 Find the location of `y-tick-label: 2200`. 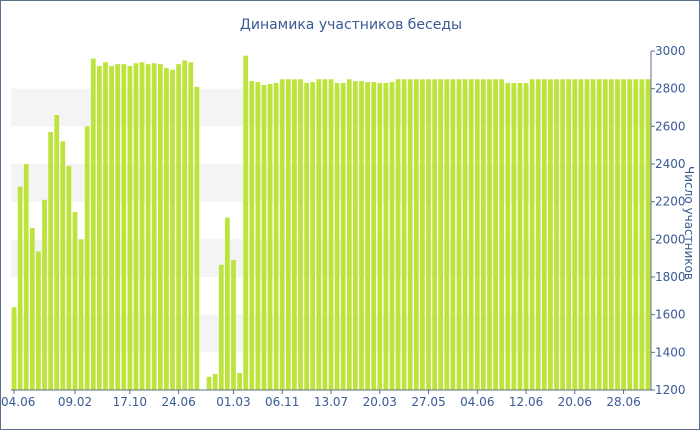

y-tick-label: 2200 is located at coordinates (670, 202).